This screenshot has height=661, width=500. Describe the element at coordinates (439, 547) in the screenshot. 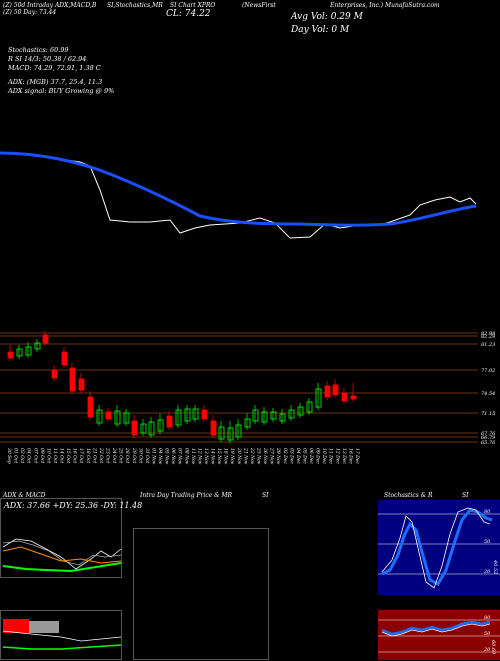

I see `stochastics-panel: 80 50 20 40.52` at that location.